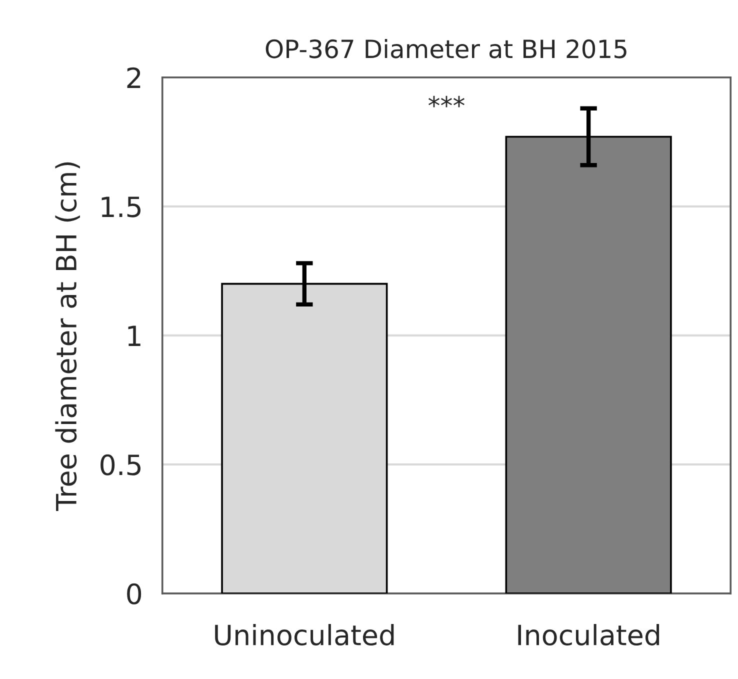 Image resolution: width=738 pixels, height=679 pixels. Describe the element at coordinates (133, 77) in the screenshot. I see `y-tick-label: 2` at that location.